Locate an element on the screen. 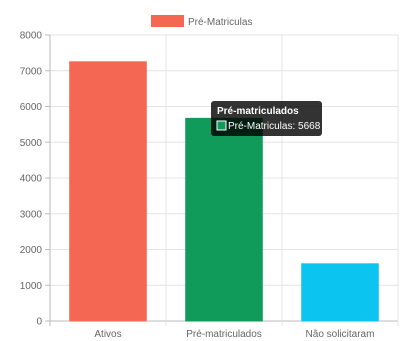  tooltip-background is located at coordinates (266, 118).